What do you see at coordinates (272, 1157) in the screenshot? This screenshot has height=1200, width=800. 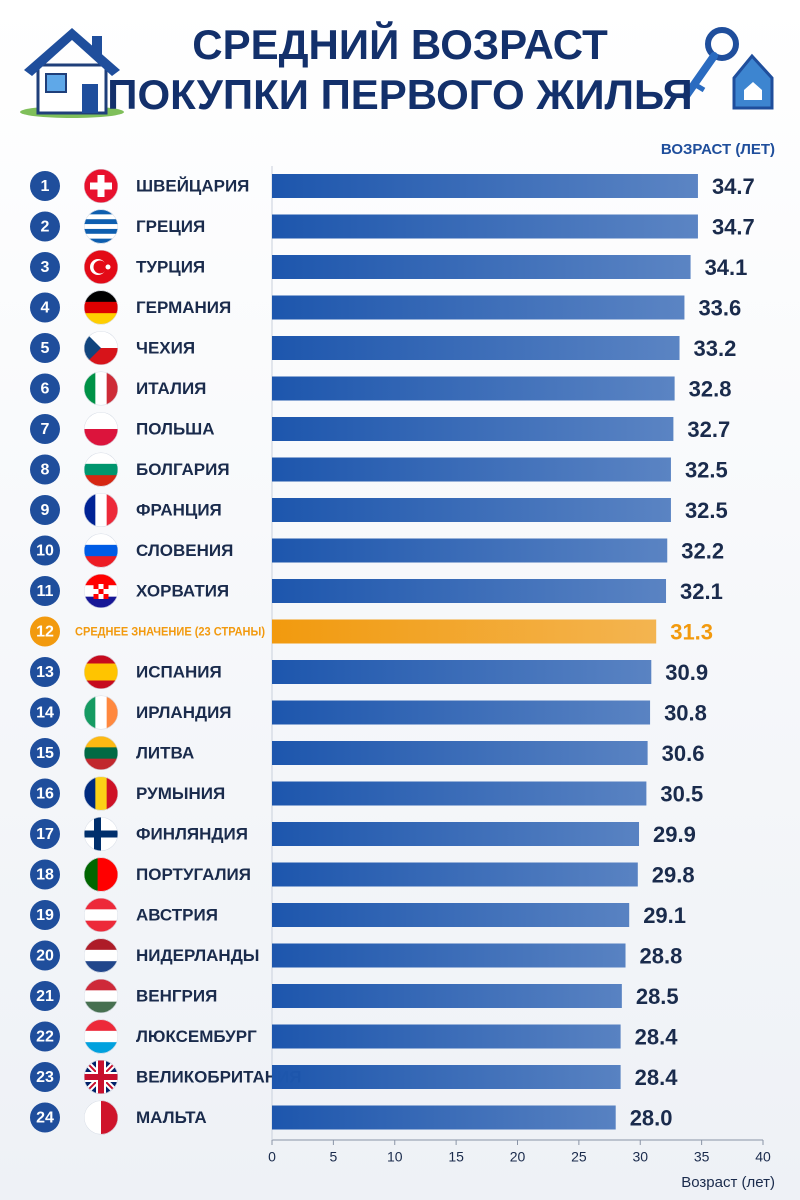 I see `x-tick-label: 0` at bounding box center [272, 1157].